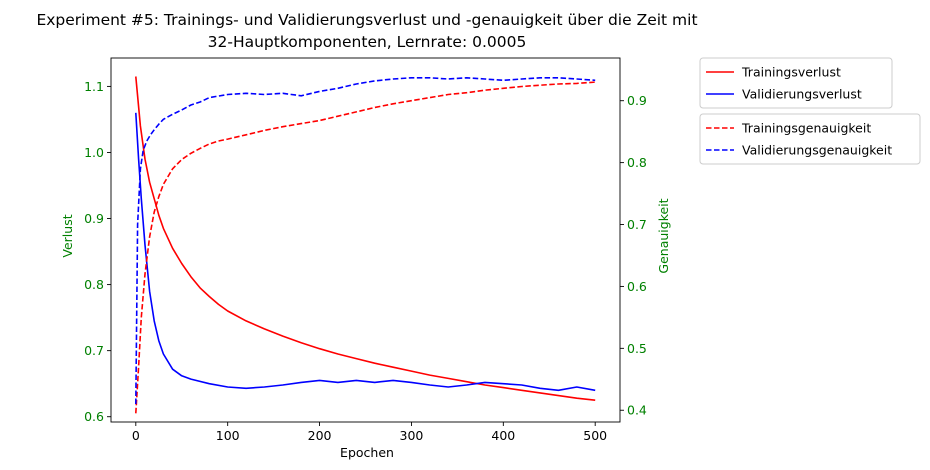 The image size is (930, 470). Describe the element at coordinates (595, 435) in the screenshot. I see `x-tick-label: 500` at that location.